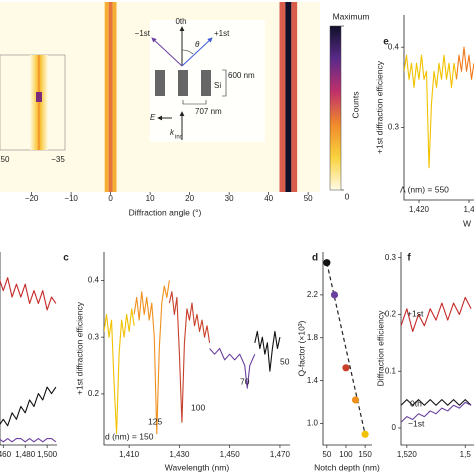 This screenshot has height=474, width=474. Describe the element at coordinates (229, 198) in the screenshot. I see `x-tick-label: 30` at that location.